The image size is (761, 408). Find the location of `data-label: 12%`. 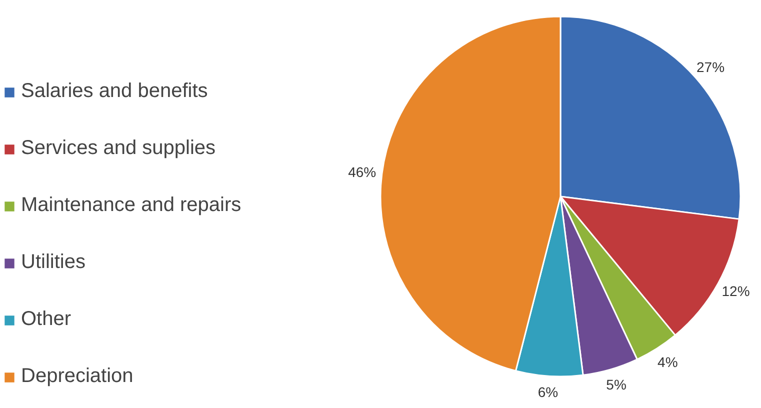

data-label: 12% is located at coordinates (736, 290).